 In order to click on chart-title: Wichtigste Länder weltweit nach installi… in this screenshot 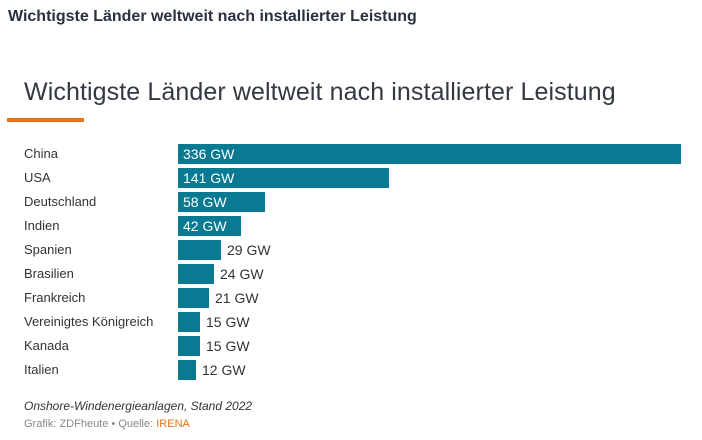, I will do `click(320, 92)`.